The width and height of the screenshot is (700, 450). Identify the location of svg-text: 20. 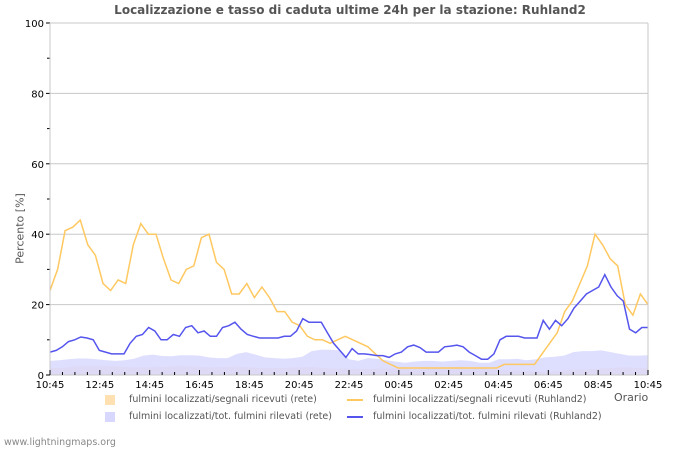
(37, 306).